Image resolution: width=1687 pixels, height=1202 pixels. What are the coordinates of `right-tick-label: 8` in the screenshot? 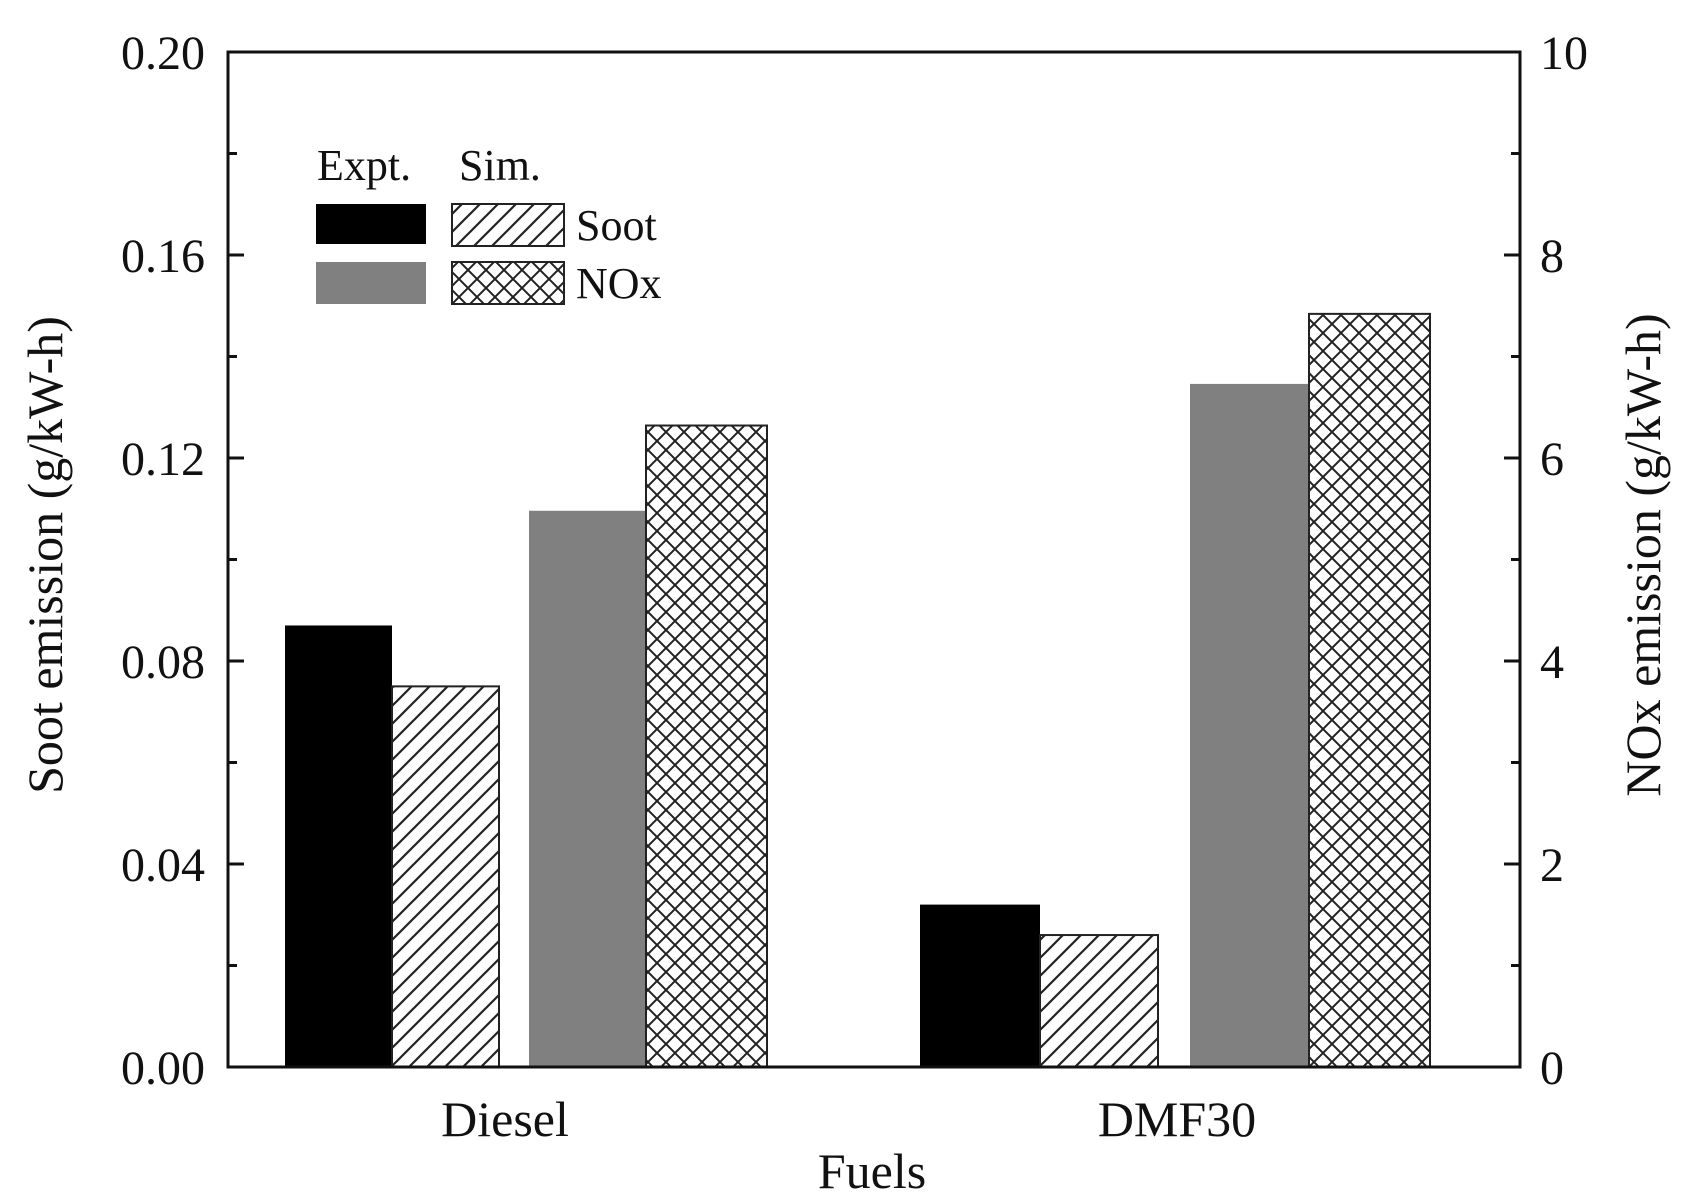 It's located at (1552, 256).